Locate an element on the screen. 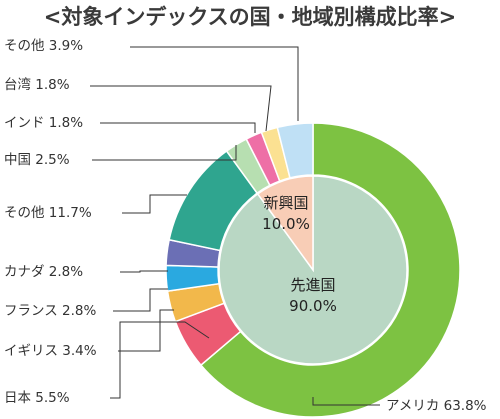 Image resolution: width=500 pixels, height=419 pixels. outer-label-4: カナダ 2.8% is located at coordinates (43, 272).